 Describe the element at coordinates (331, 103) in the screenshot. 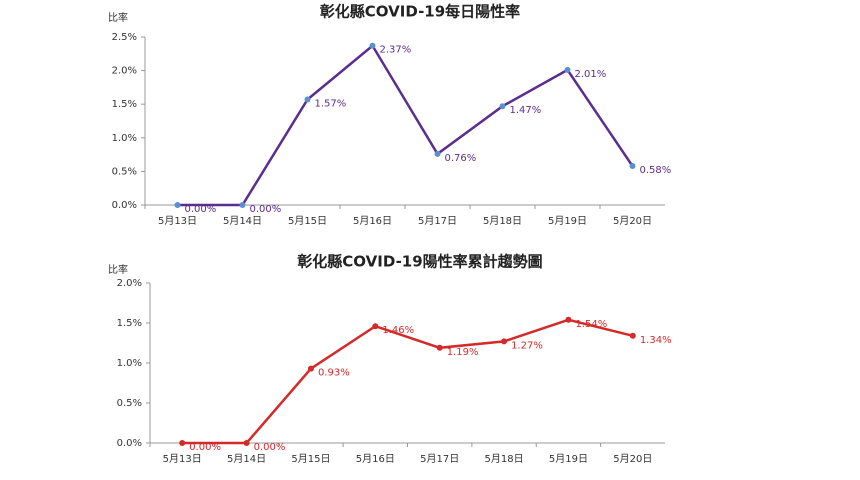

I see `data-label: 1.57%` at that location.